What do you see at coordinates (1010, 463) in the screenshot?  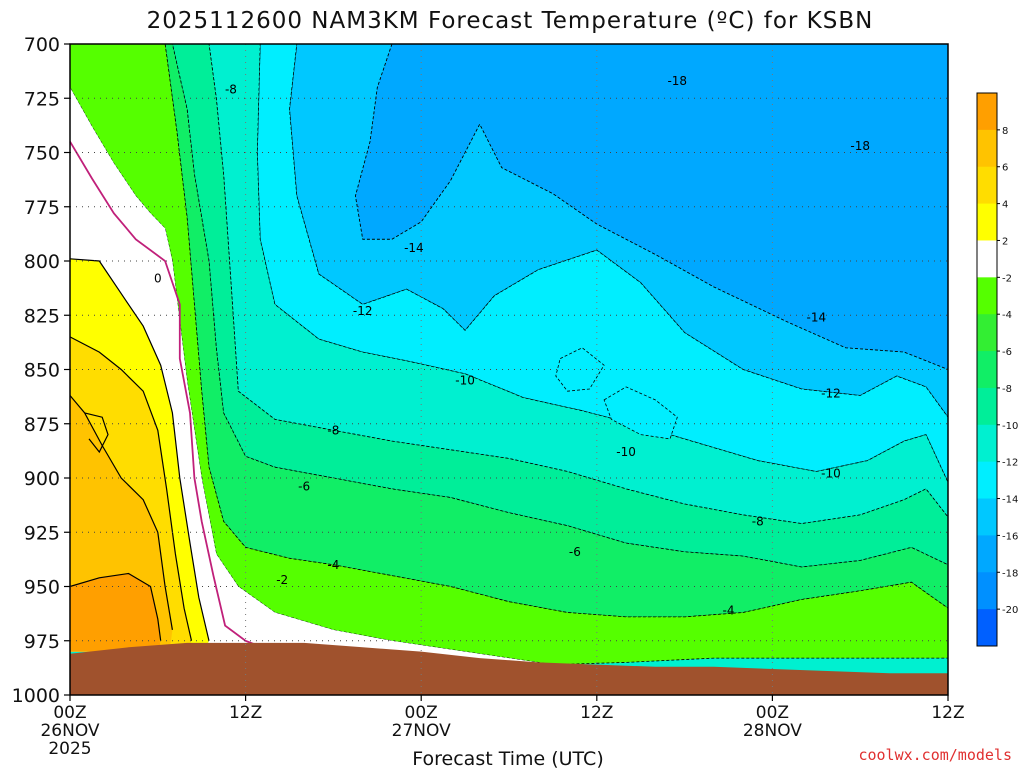 I see `colorbar-label: -12` at bounding box center [1010, 463].